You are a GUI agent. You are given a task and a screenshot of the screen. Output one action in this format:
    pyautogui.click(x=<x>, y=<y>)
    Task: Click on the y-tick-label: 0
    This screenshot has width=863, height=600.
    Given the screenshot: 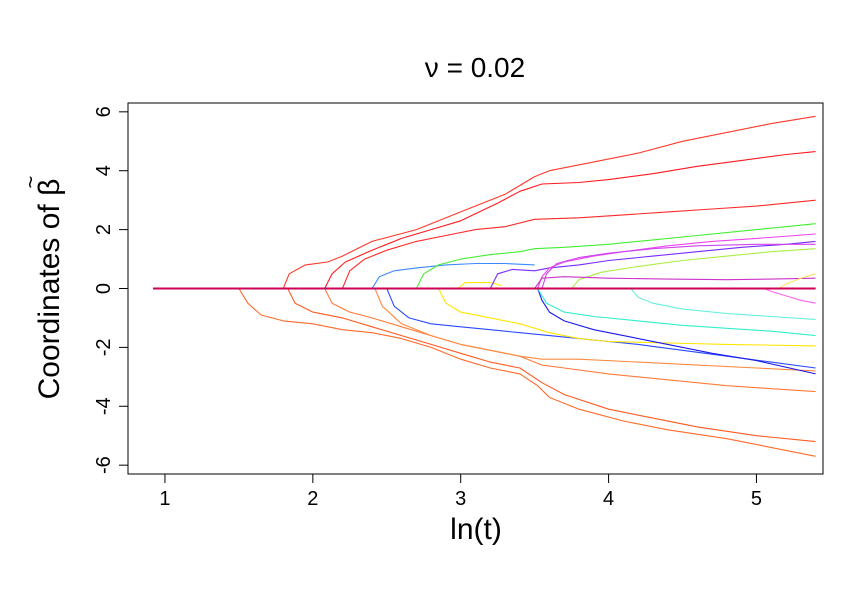 What is the action you would take?
    pyautogui.click(x=104, y=288)
    